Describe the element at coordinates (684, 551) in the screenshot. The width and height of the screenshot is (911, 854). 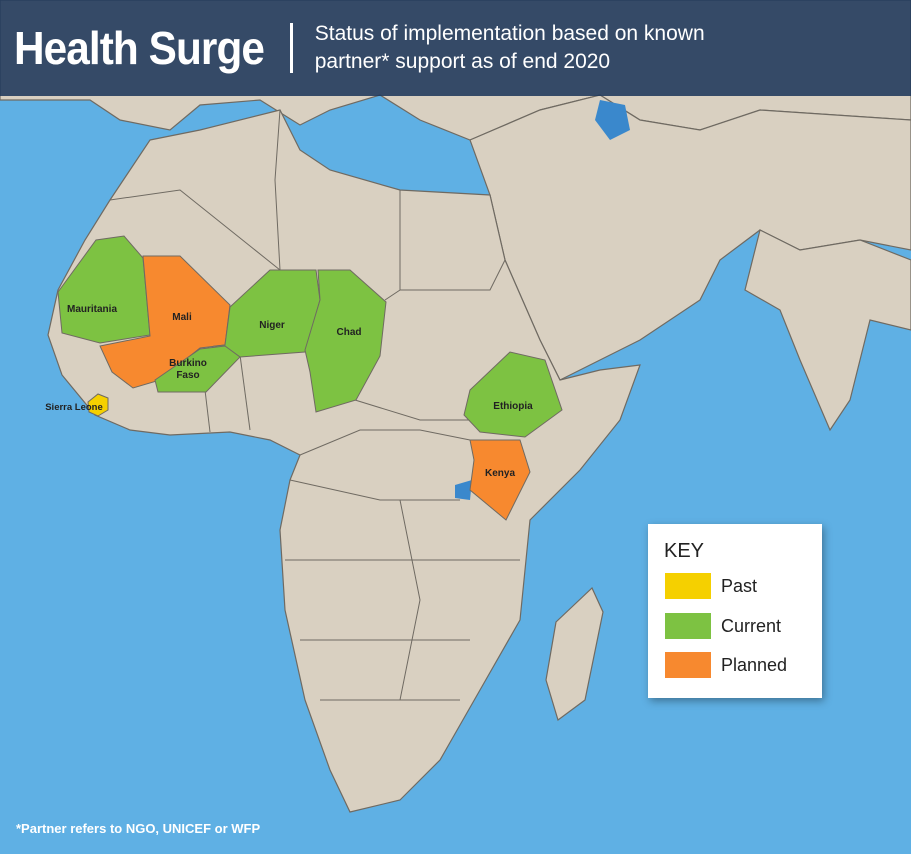
I see `legend-title: KEY` at that location.